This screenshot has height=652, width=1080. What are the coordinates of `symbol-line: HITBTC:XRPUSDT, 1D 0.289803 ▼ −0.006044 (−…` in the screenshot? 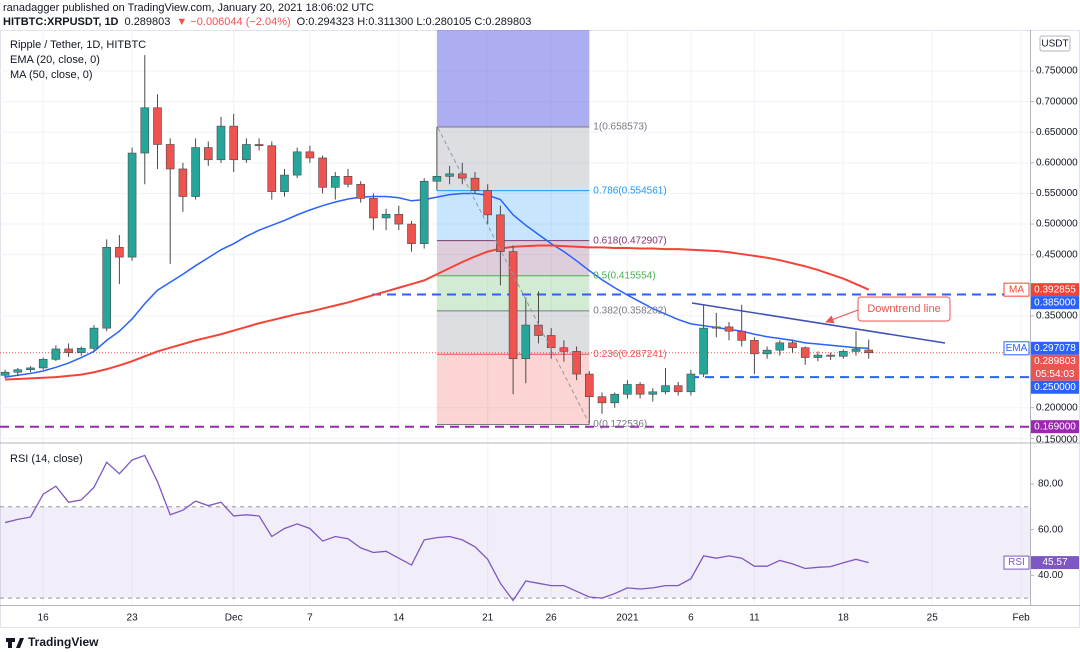 It's located at (267, 22).